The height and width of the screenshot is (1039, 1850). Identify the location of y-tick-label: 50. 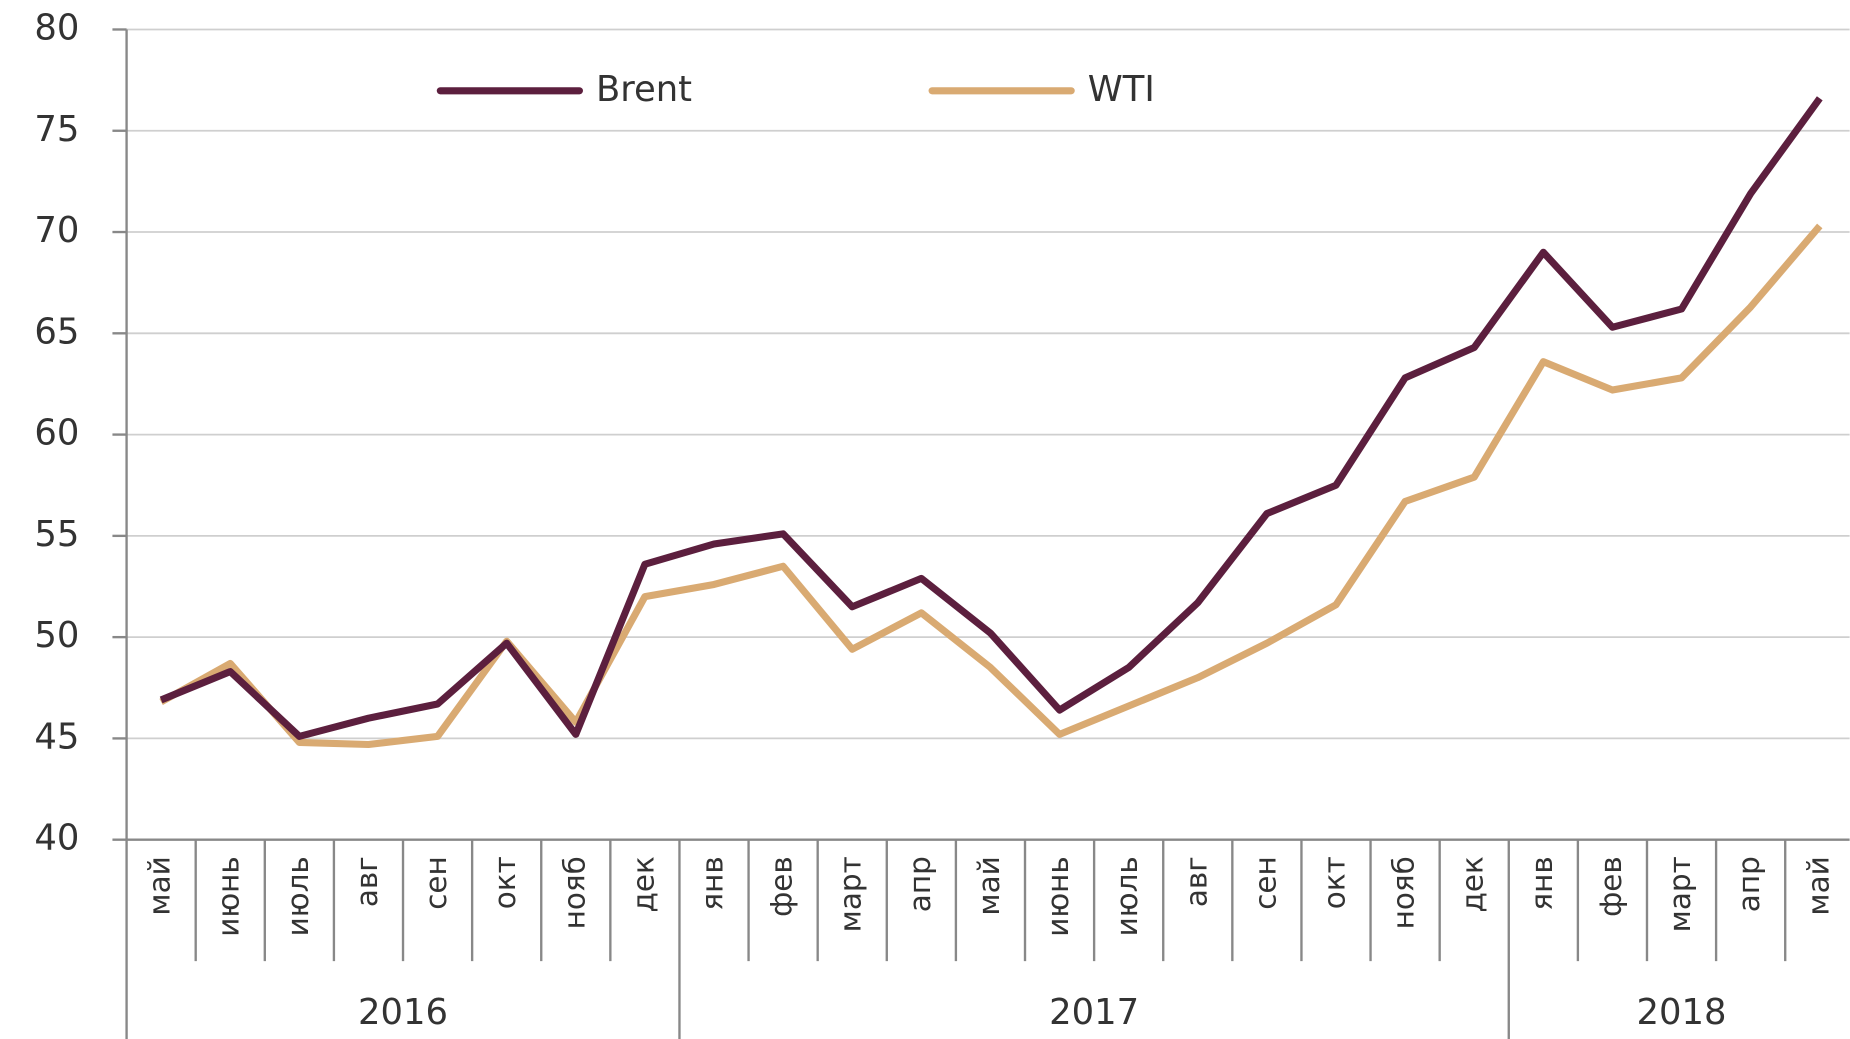
(56, 635).